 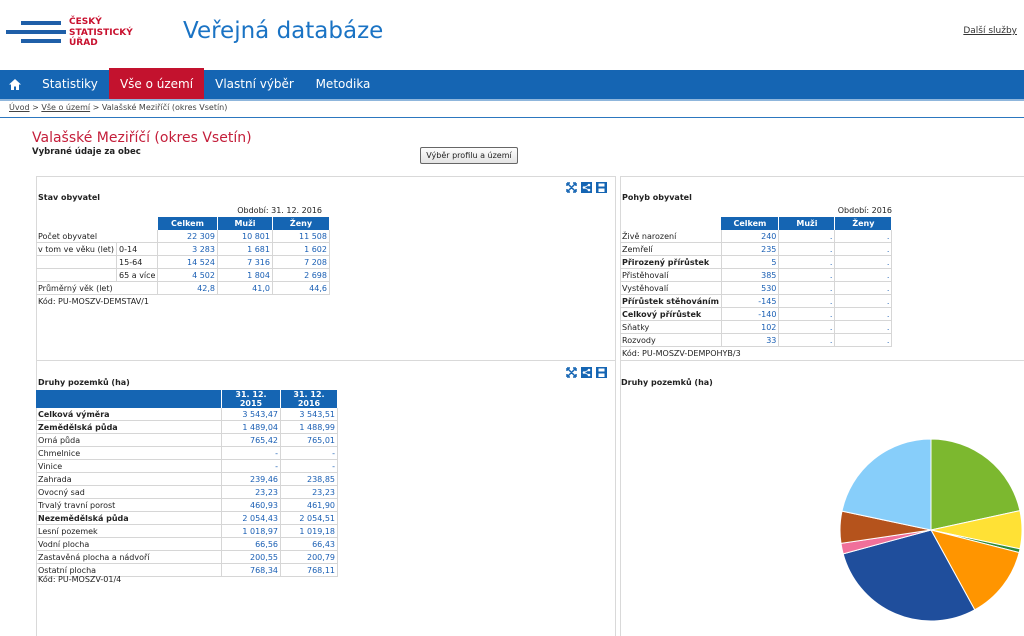 I want to click on cell-value: -140, so click(x=750, y=314).